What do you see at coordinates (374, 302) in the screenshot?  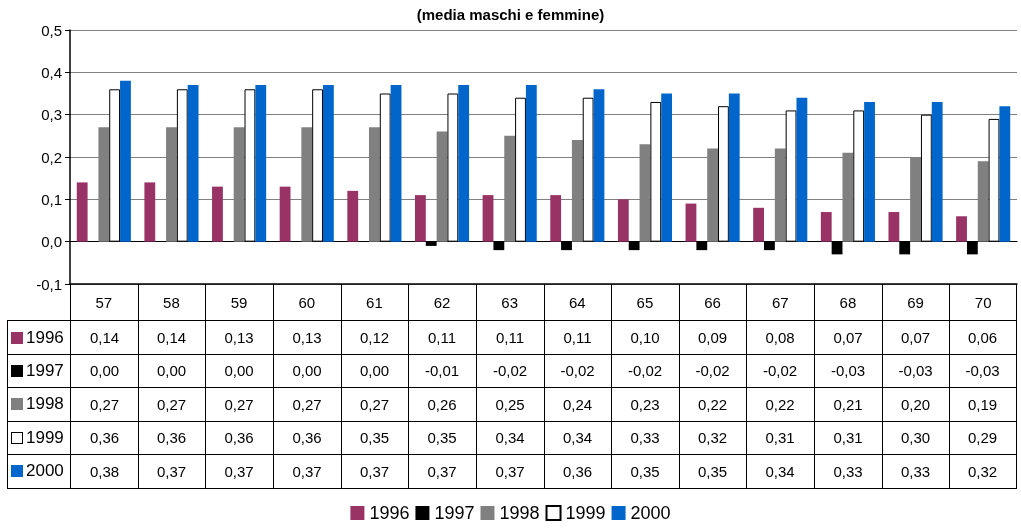 I see `x-tick-label: 61` at bounding box center [374, 302].